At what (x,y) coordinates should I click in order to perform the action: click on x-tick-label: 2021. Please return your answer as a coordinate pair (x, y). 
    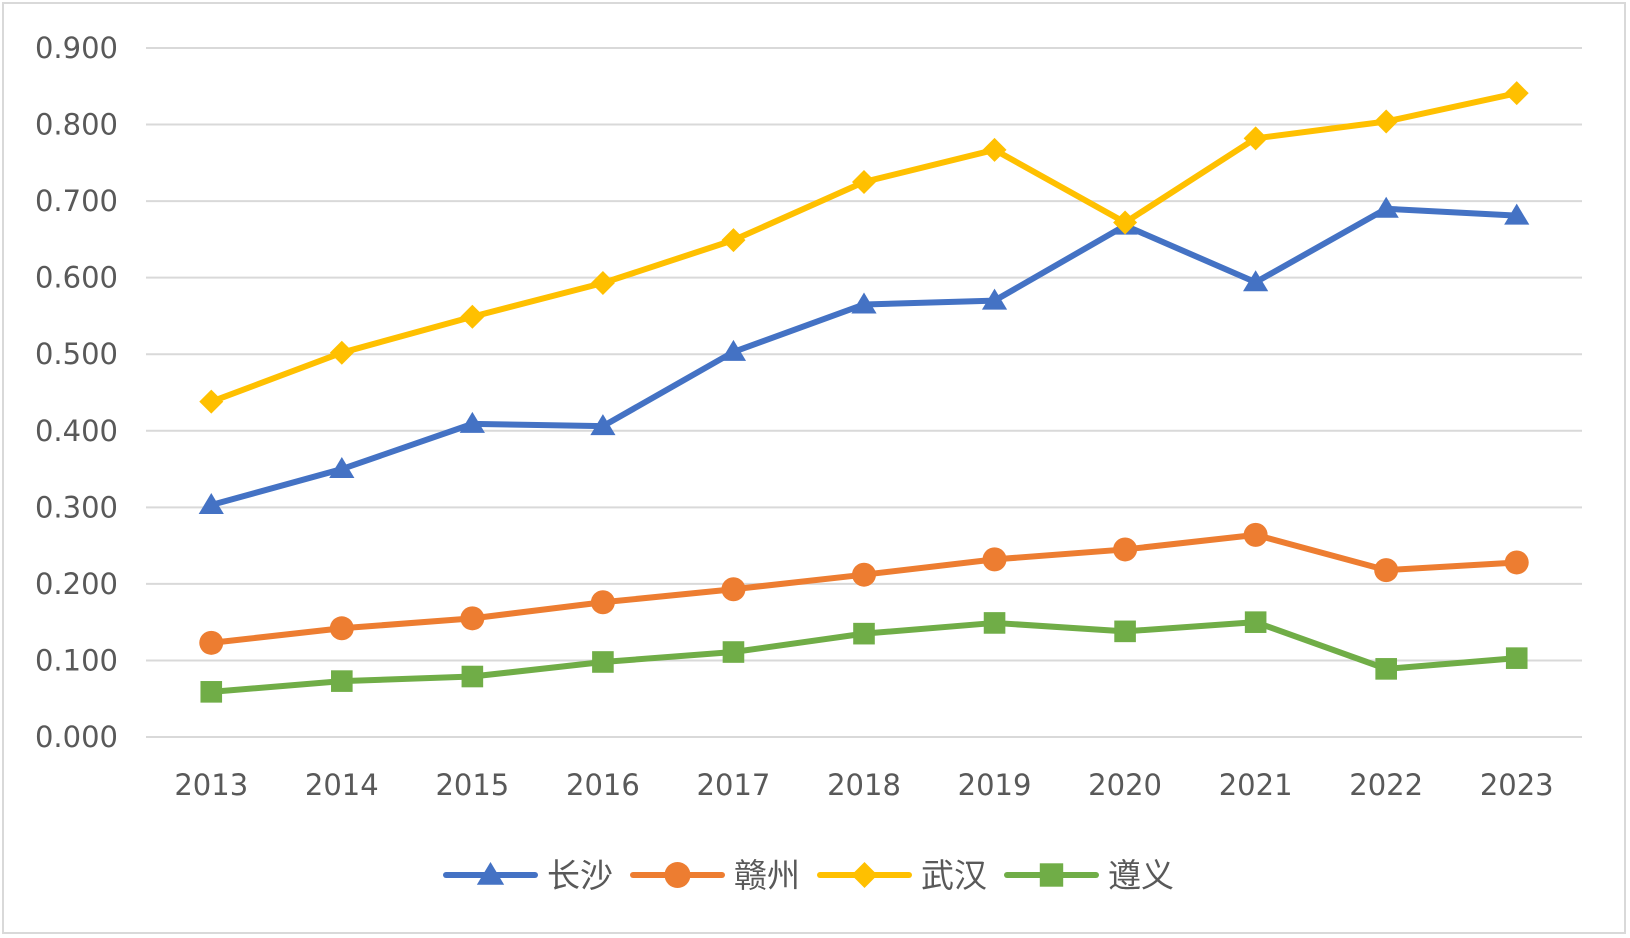
    Looking at the image, I should click on (1256, 785).